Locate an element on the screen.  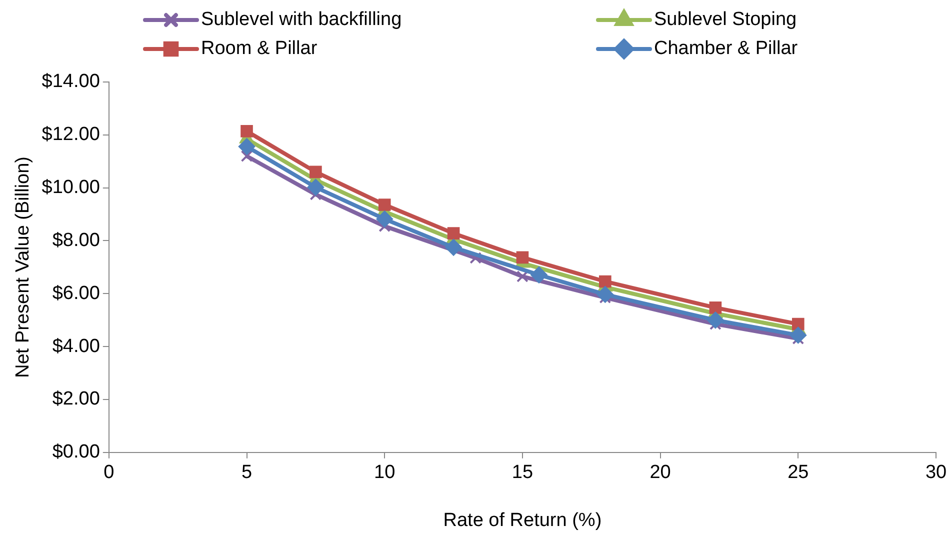
y-tick-label: $0.00 is located at coordinates (76, 452).